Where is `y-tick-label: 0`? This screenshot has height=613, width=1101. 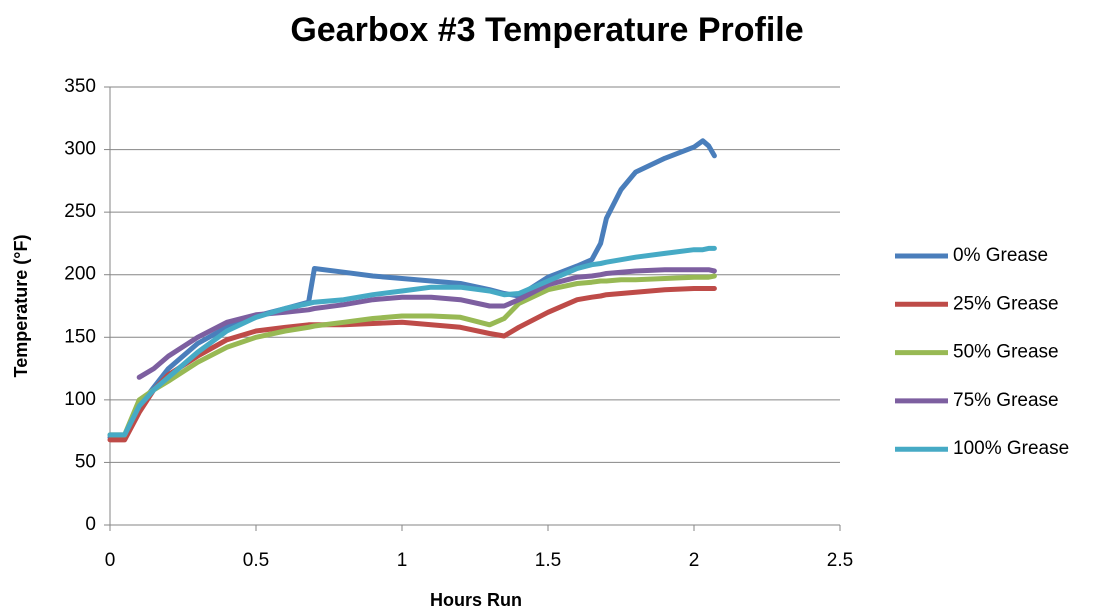 y-tick-label: 0 is located at coordinates (90, 524).